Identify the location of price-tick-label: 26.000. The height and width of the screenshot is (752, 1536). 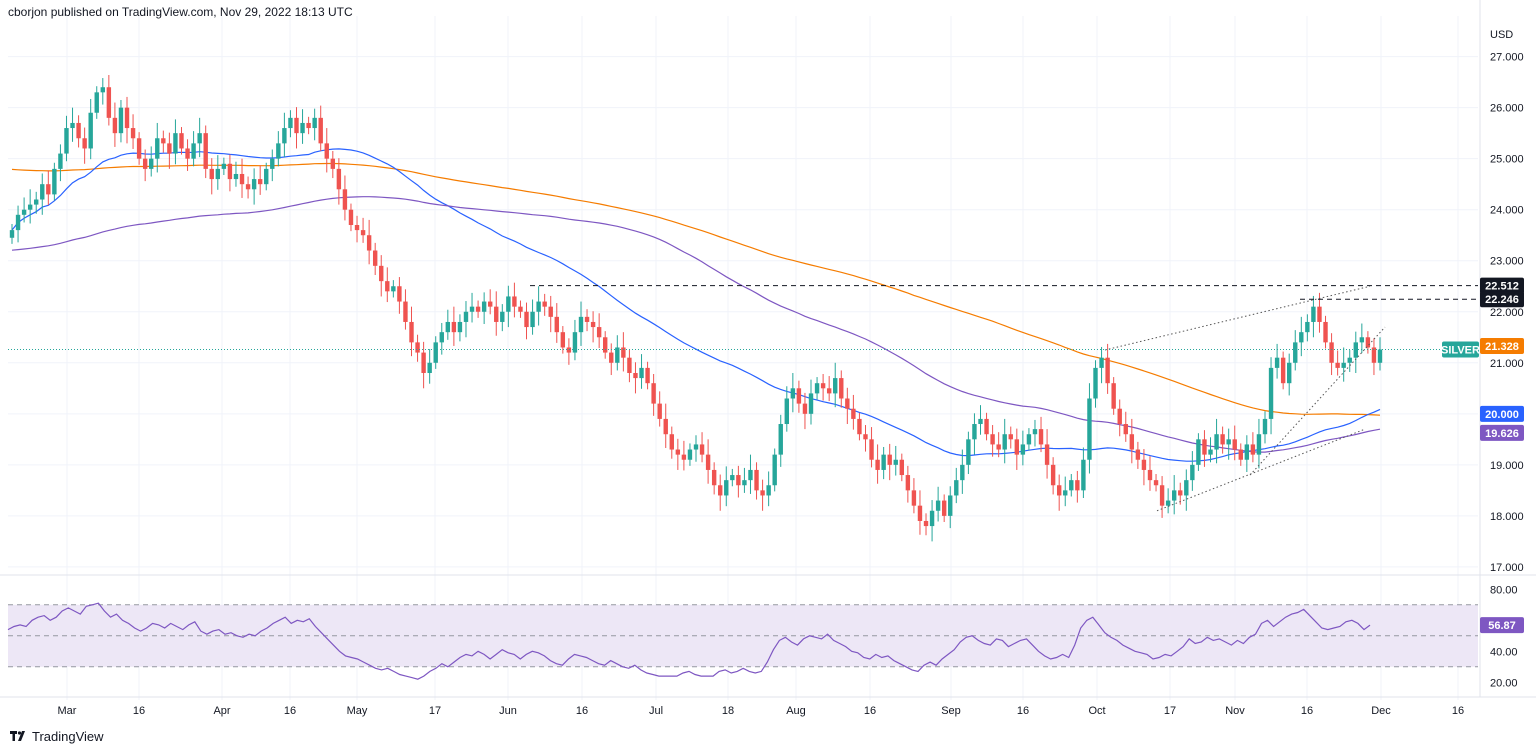
(1507, 109).